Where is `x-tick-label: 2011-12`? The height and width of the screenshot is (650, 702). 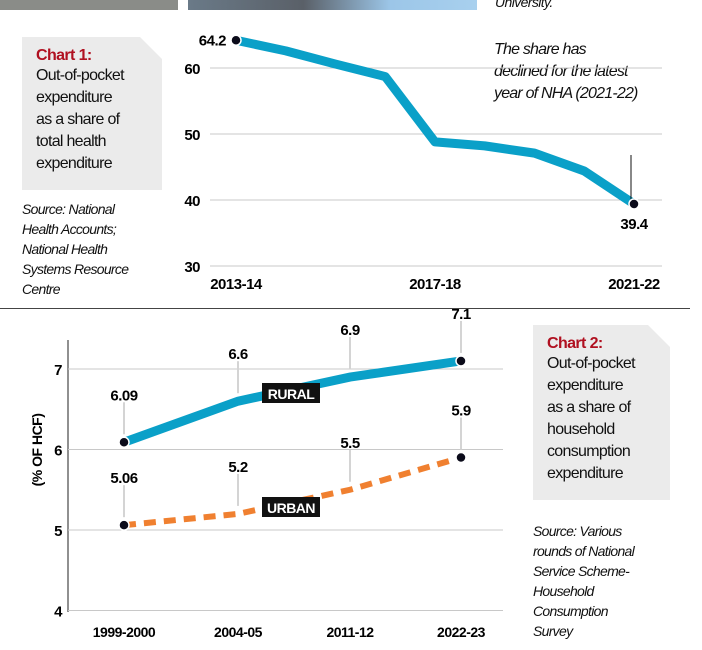
x-tick-label: 2011-12 is located at coordinates (350, 632).